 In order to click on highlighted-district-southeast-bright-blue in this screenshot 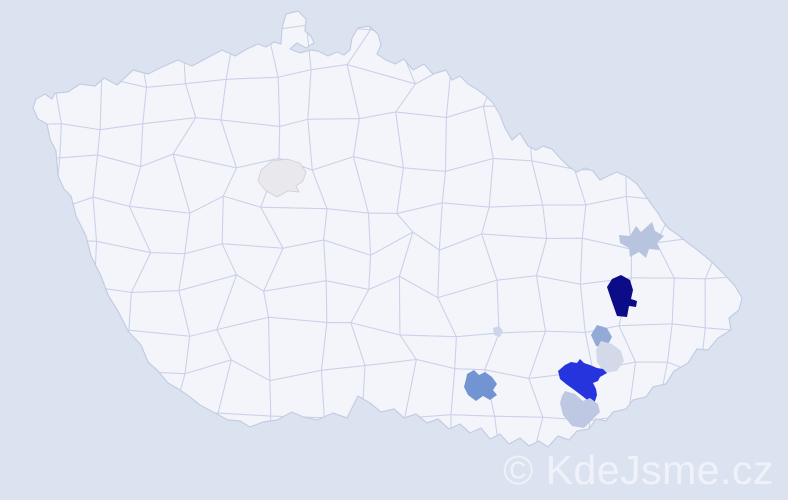, I will do `click(582, 382)`.